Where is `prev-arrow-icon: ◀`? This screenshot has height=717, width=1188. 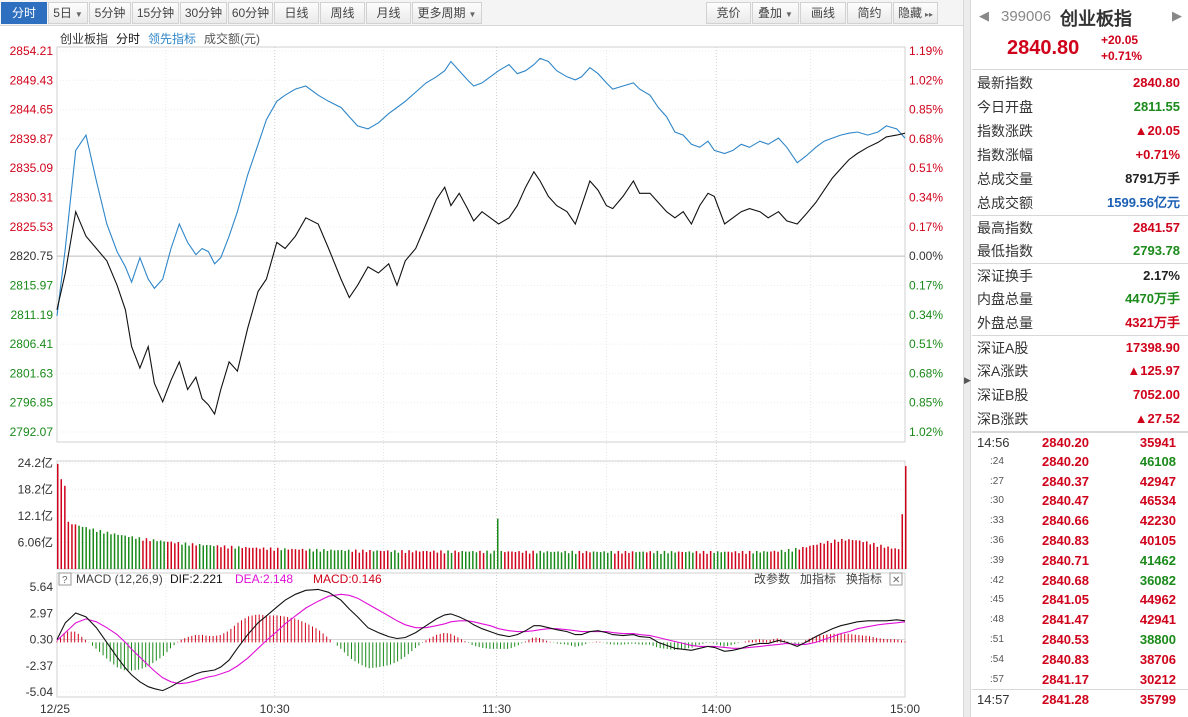
prev-arrow-icon: ◀ is located at coordinates (984, 15).